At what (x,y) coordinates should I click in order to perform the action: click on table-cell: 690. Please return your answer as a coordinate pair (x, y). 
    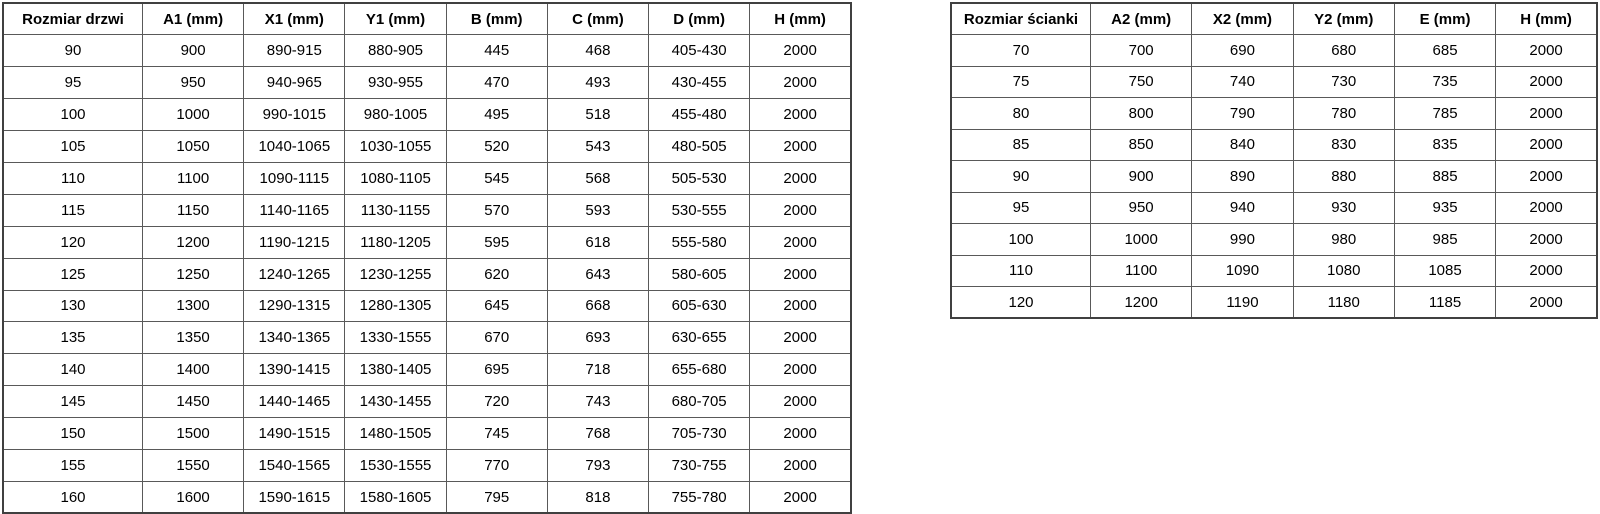
    Looking at the image, I should click on (1242, 50).